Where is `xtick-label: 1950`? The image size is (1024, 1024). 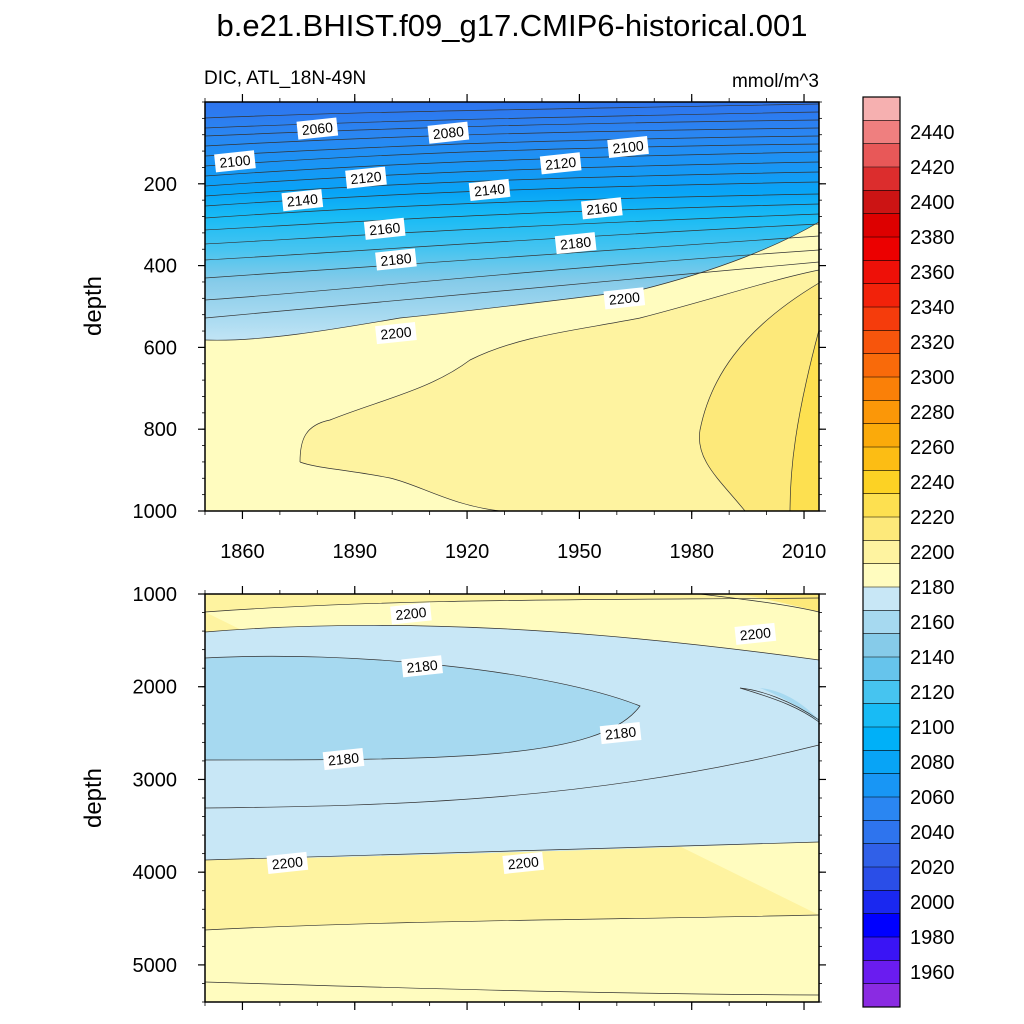 xtick-label: 1950 is located at coordinates (579, 552).